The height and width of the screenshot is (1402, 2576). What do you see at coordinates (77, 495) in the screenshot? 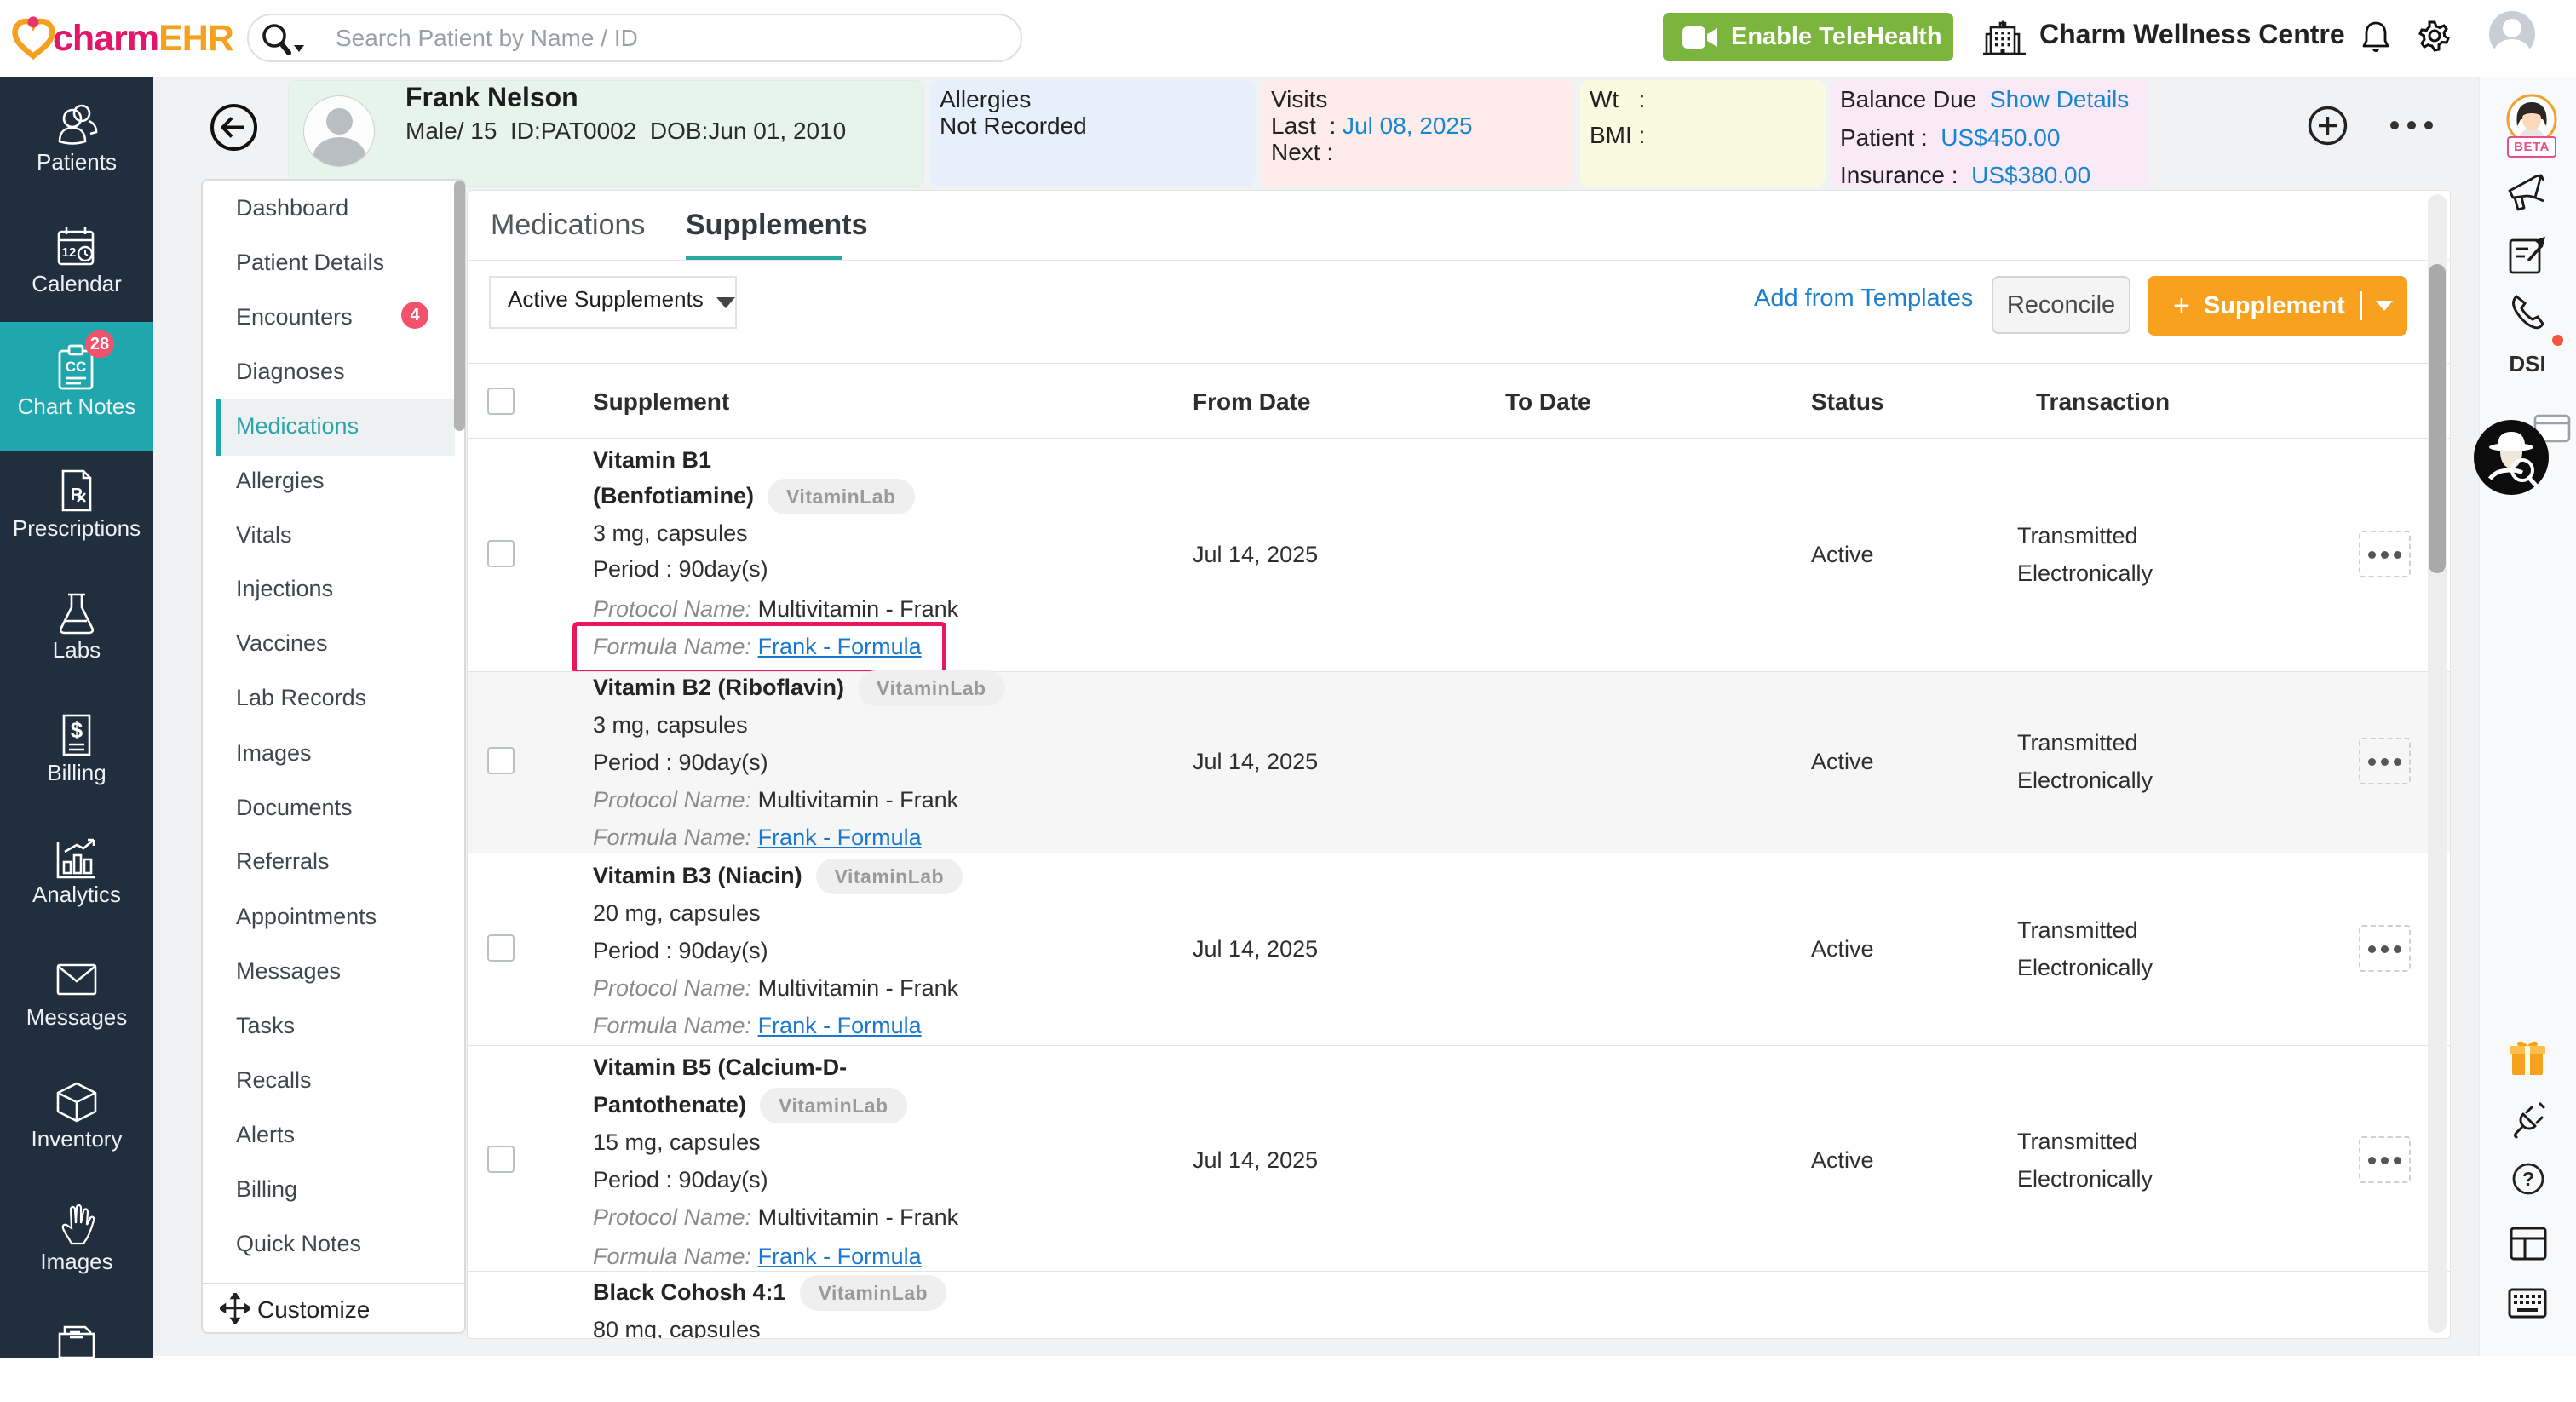
I see `svg-text: R` at bounding box center [77, 495].